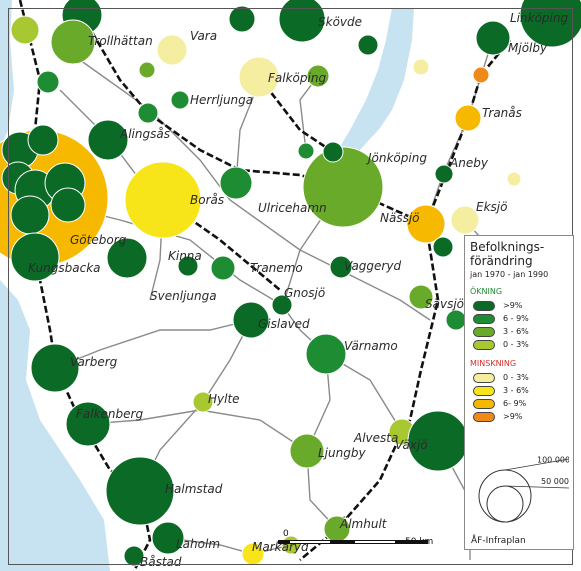 The image size is (581, 571). Describe the element at coordinates (507, 247) in the screenshot. I see `legend-title-1: Befolknings-` at that location.